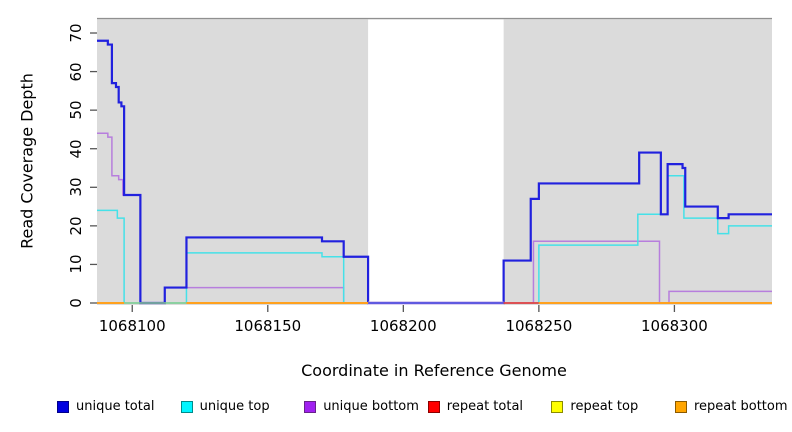 This screenshot has height=432, width=792. I want to click on y-tick-label: 0, so click(76, 303).